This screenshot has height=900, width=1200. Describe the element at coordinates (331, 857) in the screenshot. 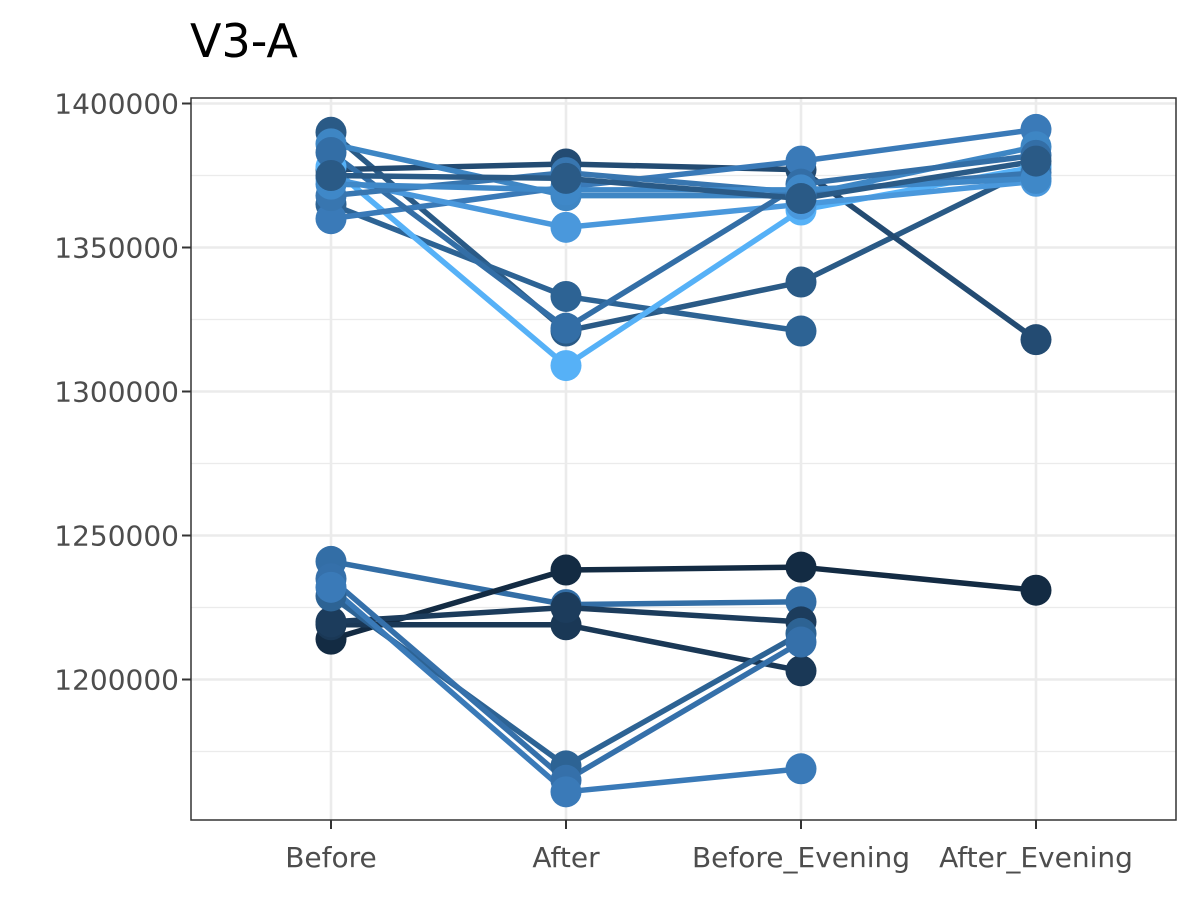

I see `x-tick-label: Before` at that location.